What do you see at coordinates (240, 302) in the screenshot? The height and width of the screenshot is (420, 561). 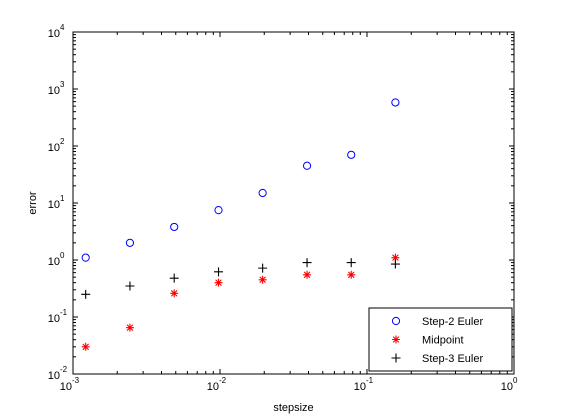 I see `series-midpoint` at bounding box center [240, 302].